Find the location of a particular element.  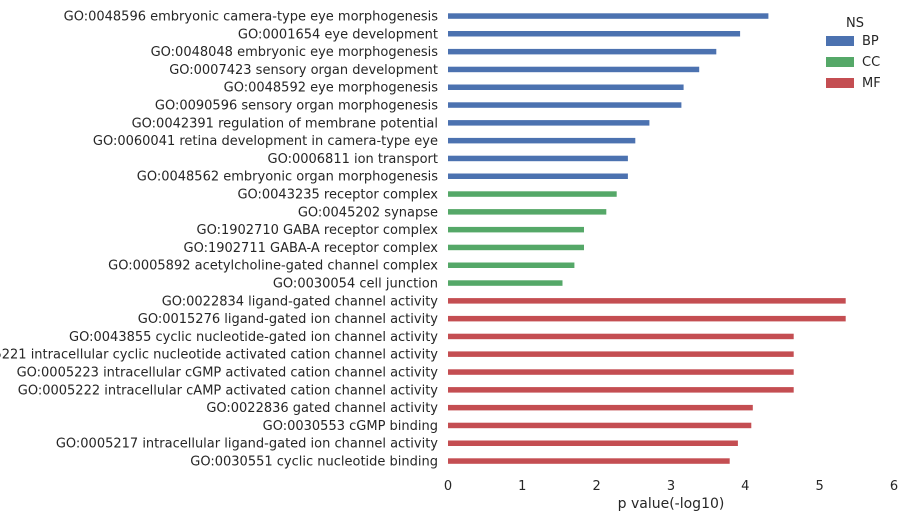

legend: NS BP CC MF is located at coordinates (853, 53).